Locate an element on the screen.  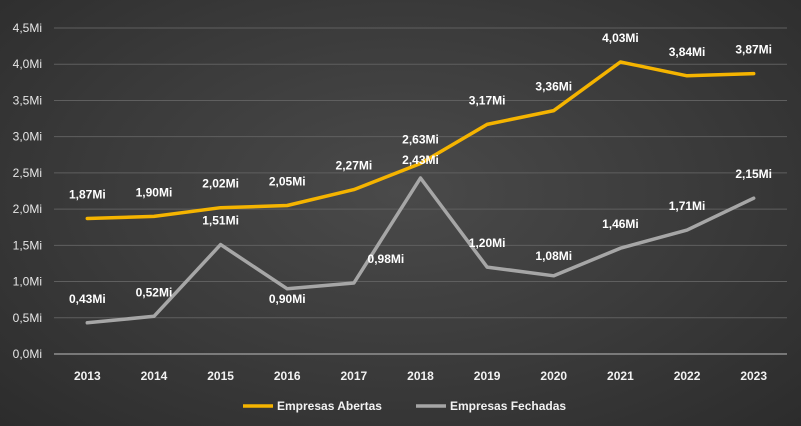
y-tick-label: 3,5Mi is located at coordinates (27, 100).